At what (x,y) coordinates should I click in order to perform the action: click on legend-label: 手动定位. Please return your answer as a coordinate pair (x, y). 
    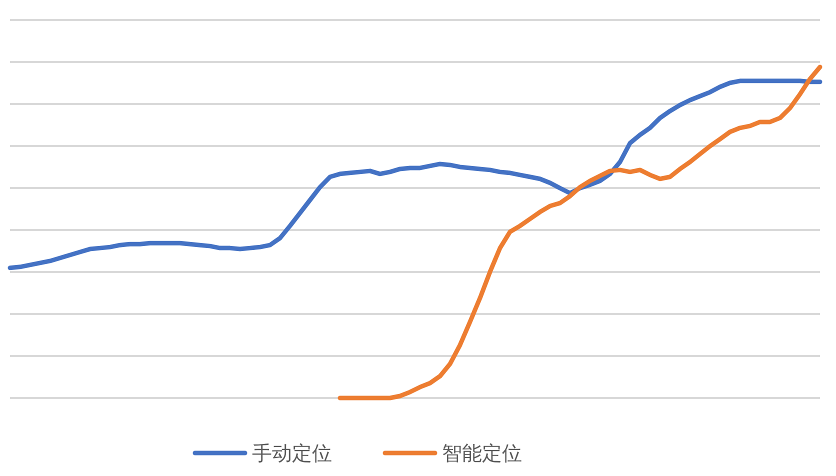
    Looking at the image, I should click on (292, 453).